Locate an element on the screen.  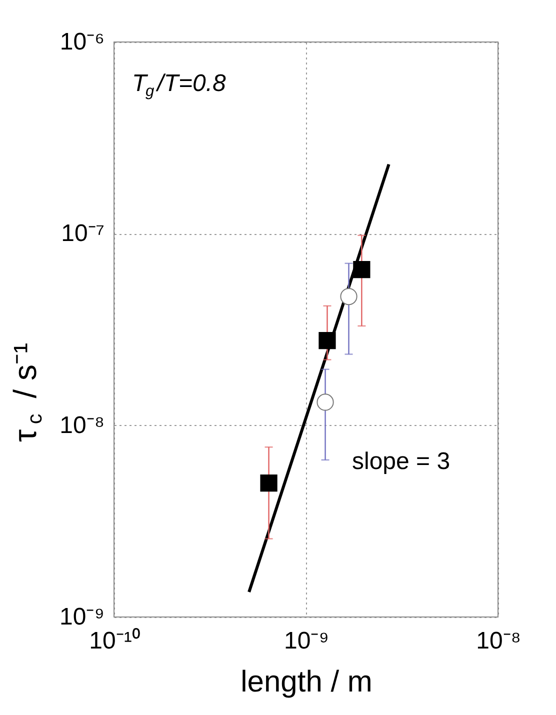
annotation: slope = 3 is located at coordinates (401, 461).